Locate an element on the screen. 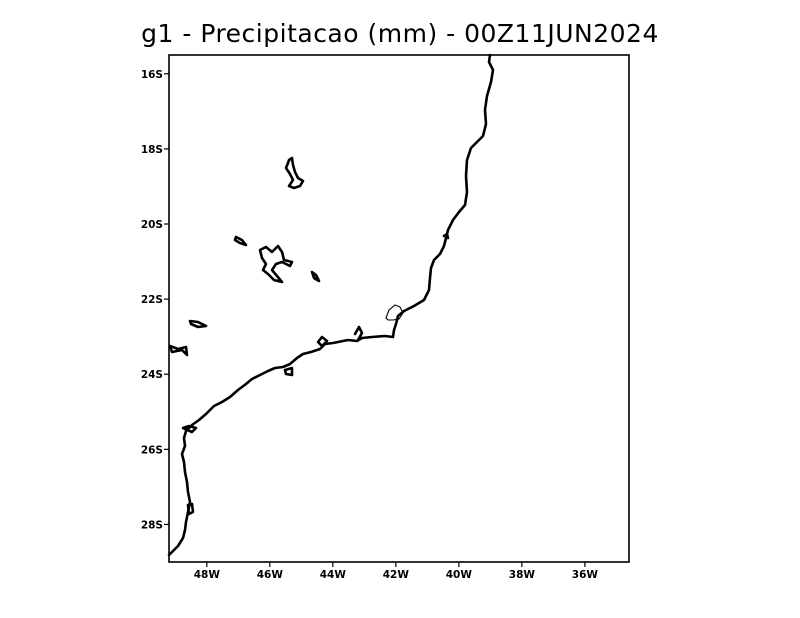 The height and width of the screenshot is (618, 800). reservoir-furnas is located at coordinates (276, 264).